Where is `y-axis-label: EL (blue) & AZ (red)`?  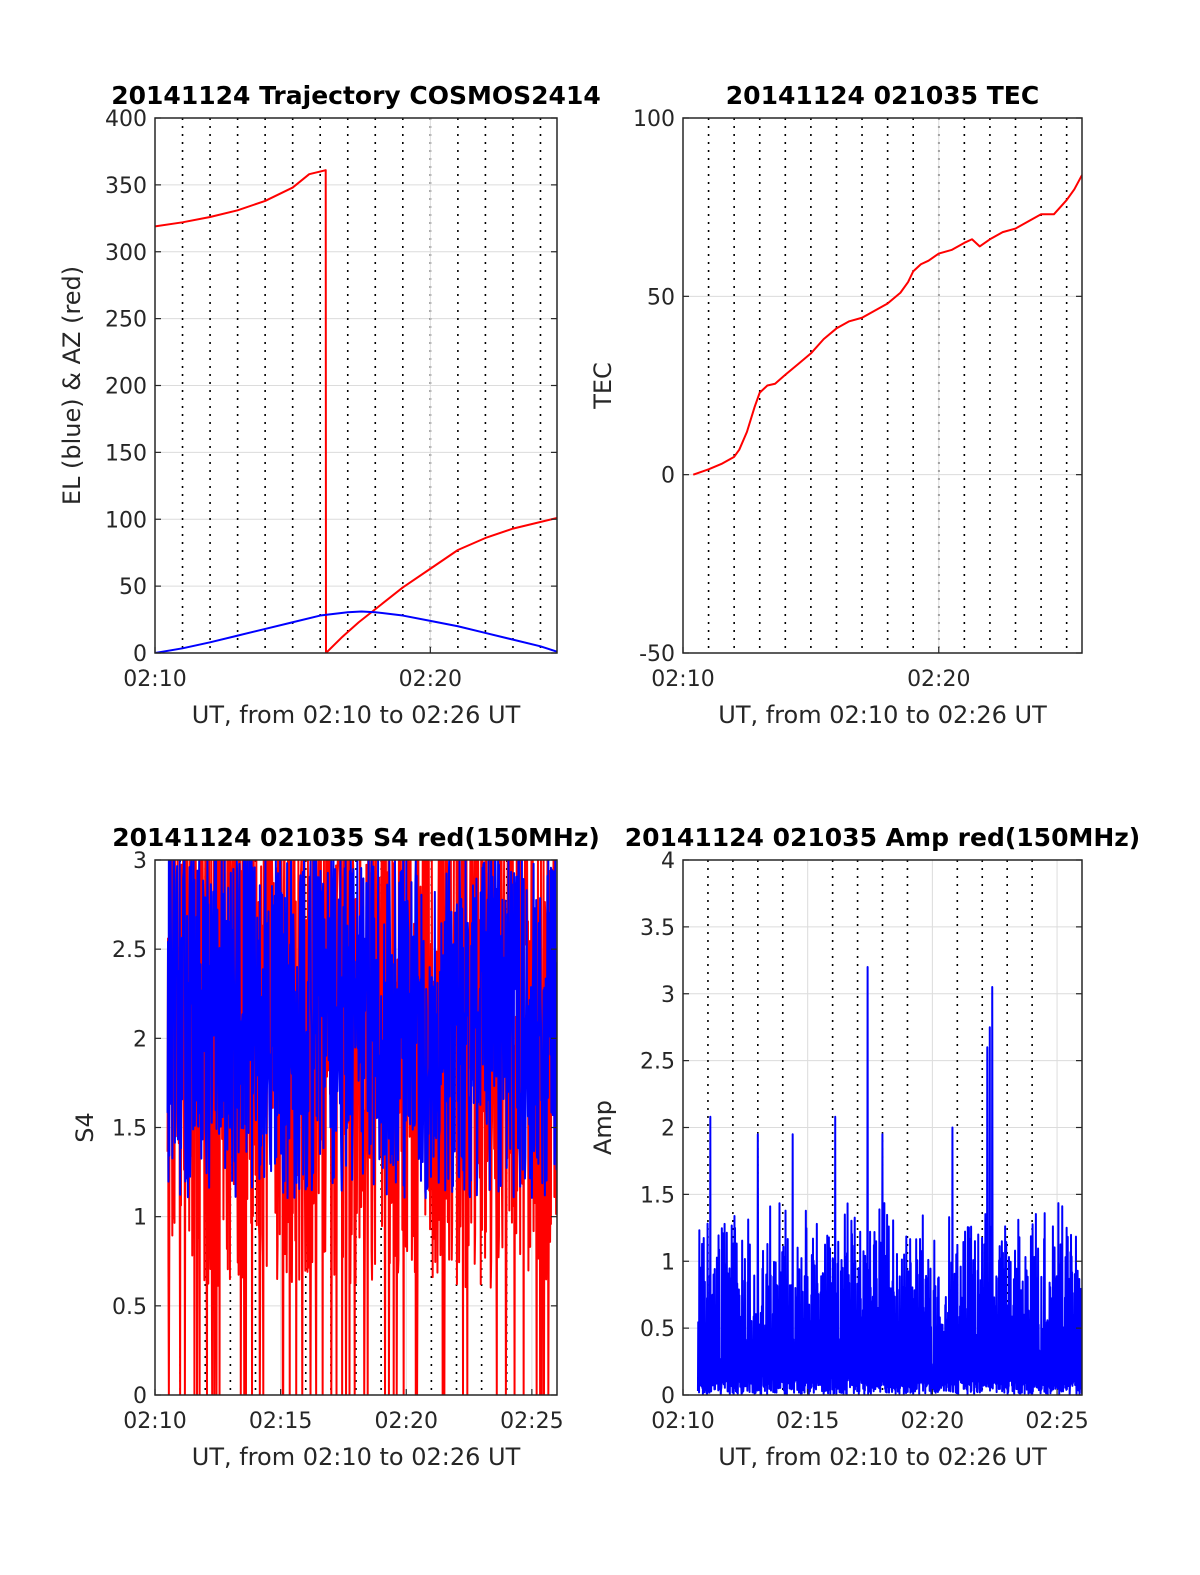 y-axis-label: EL (blue) & AZ (red) is located at coordinates (72, 385).